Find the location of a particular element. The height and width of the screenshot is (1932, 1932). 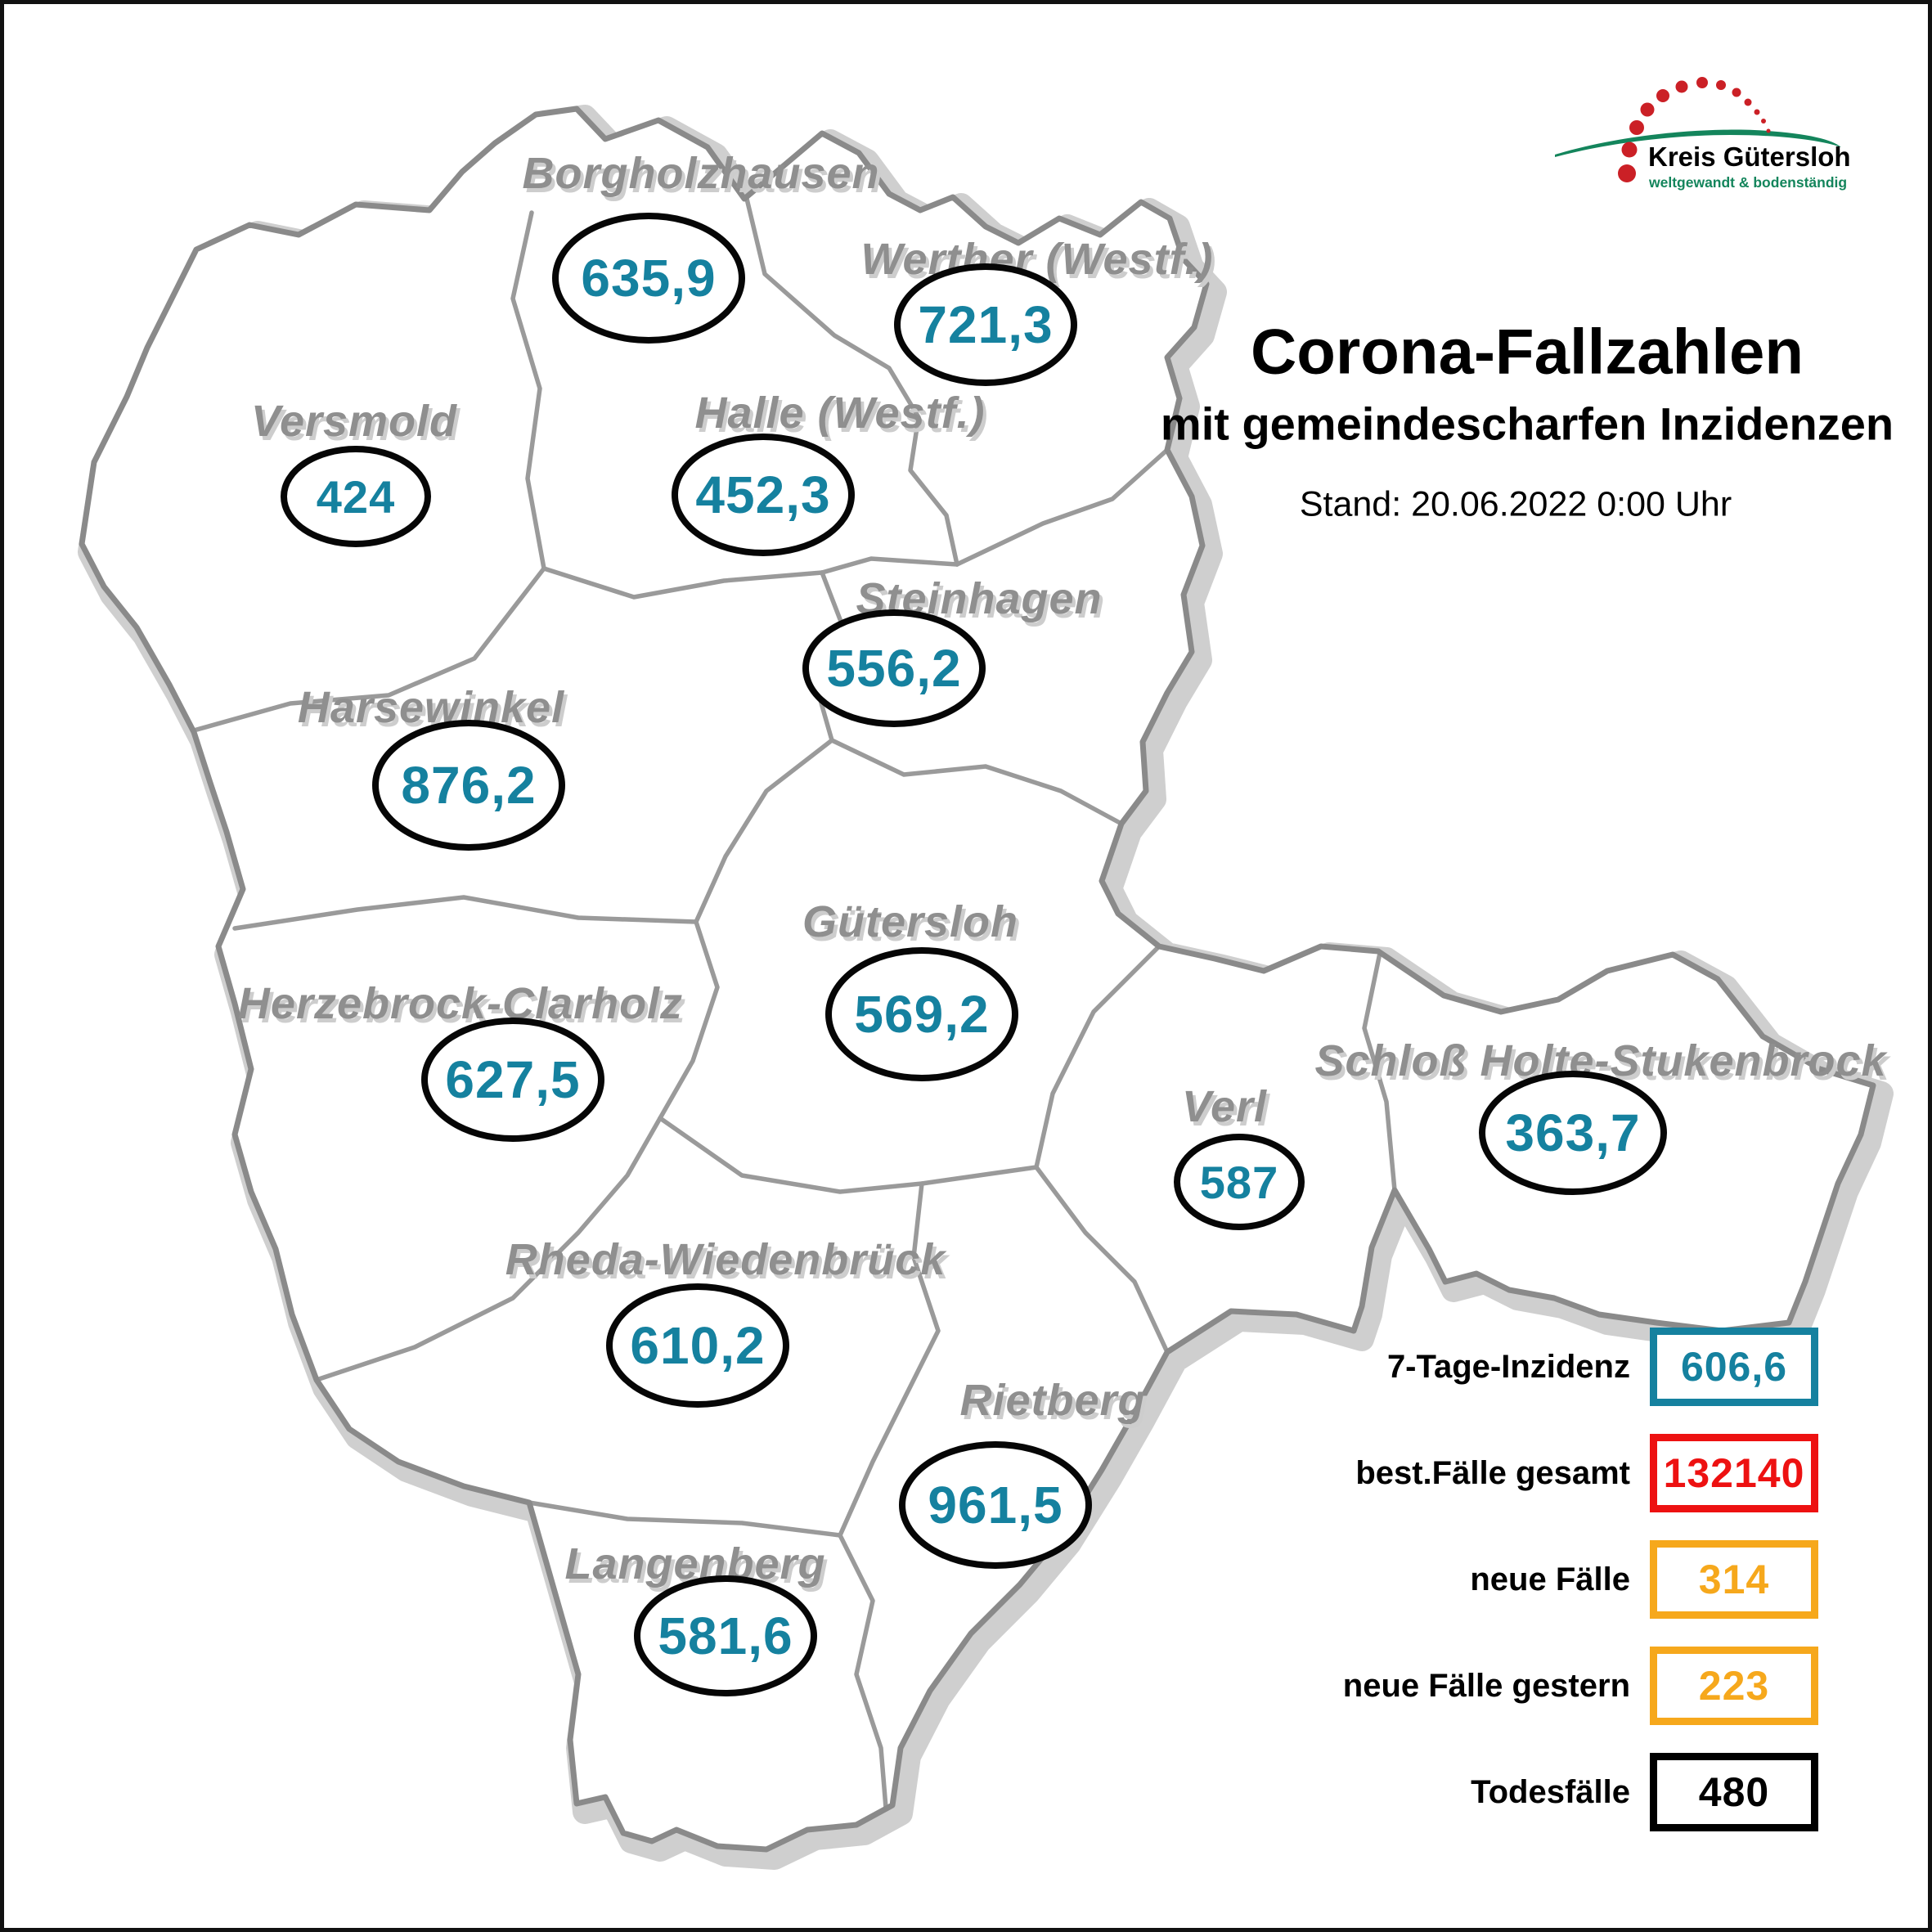

municipality-marker-verl: 587 is located at coordinates (1240, 1182).